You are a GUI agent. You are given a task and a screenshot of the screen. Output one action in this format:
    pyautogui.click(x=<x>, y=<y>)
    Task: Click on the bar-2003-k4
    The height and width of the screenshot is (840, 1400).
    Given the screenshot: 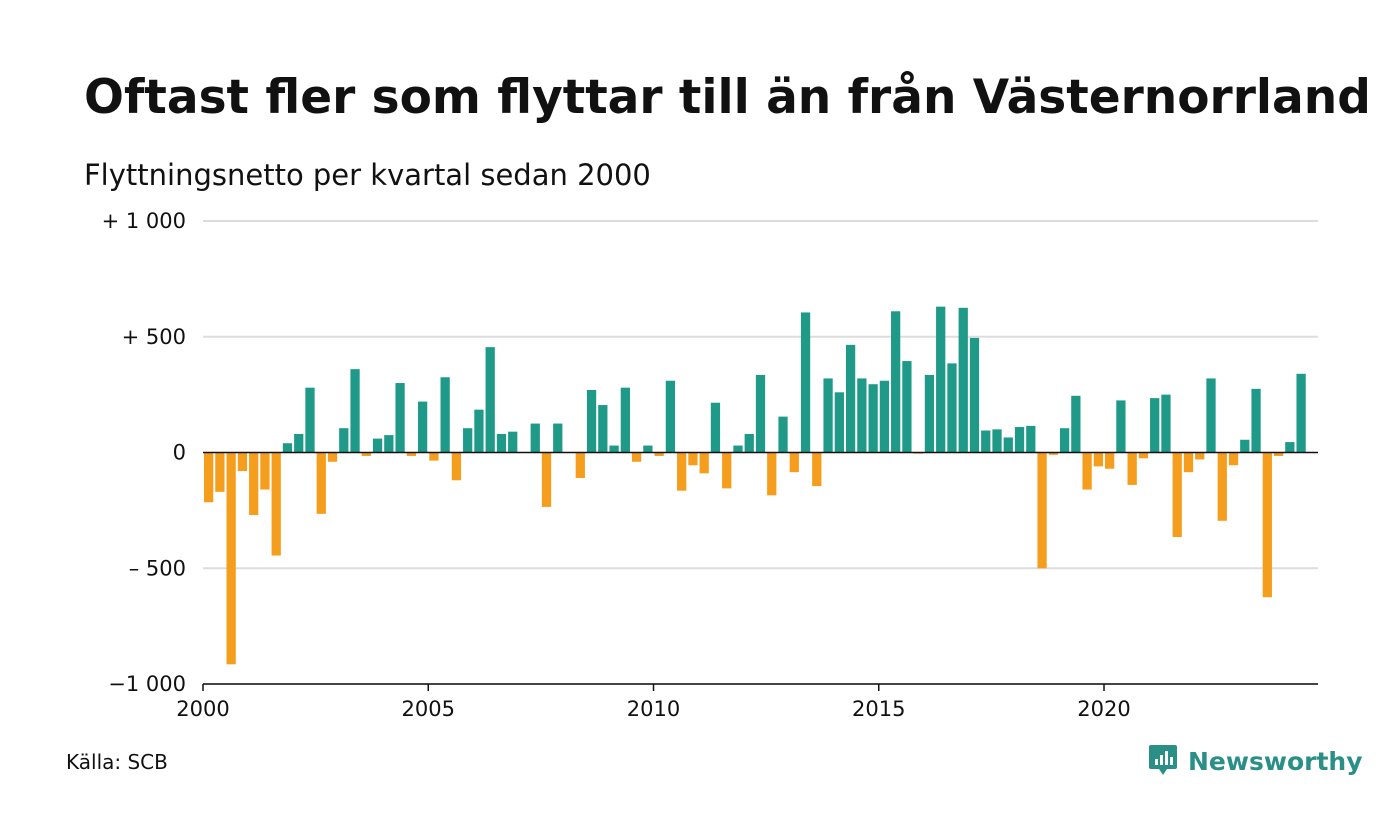 What is the action you would take?
    pyautogui.click(x=377, y=445)
    